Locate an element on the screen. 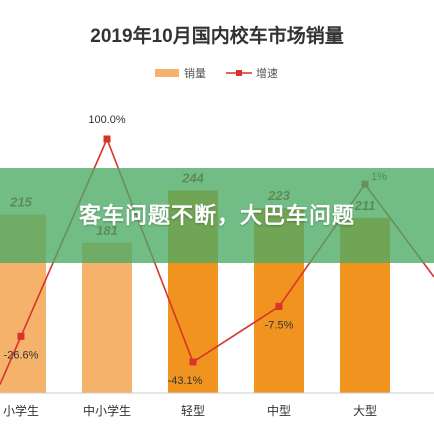  category-labels: 小学生 中小学生 轻型 中型 大型 is located at coordinates (190, 410).